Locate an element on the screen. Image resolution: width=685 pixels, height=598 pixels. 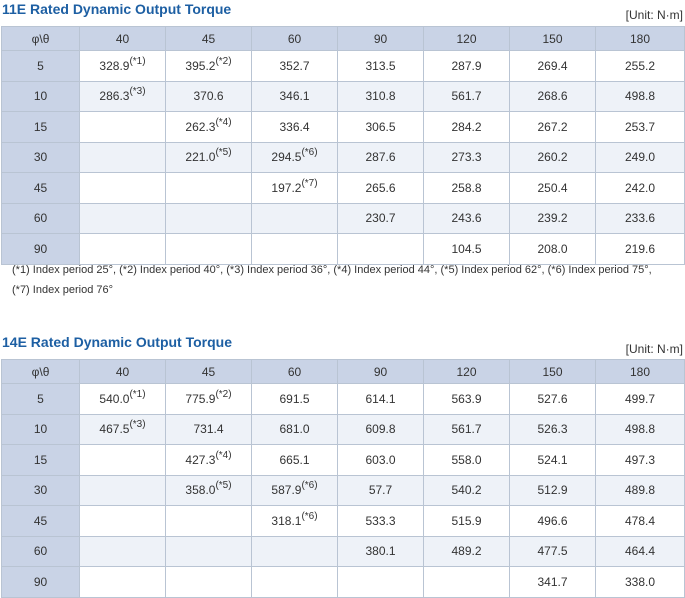
row-header: 10 is located at coordinates (40, 429).